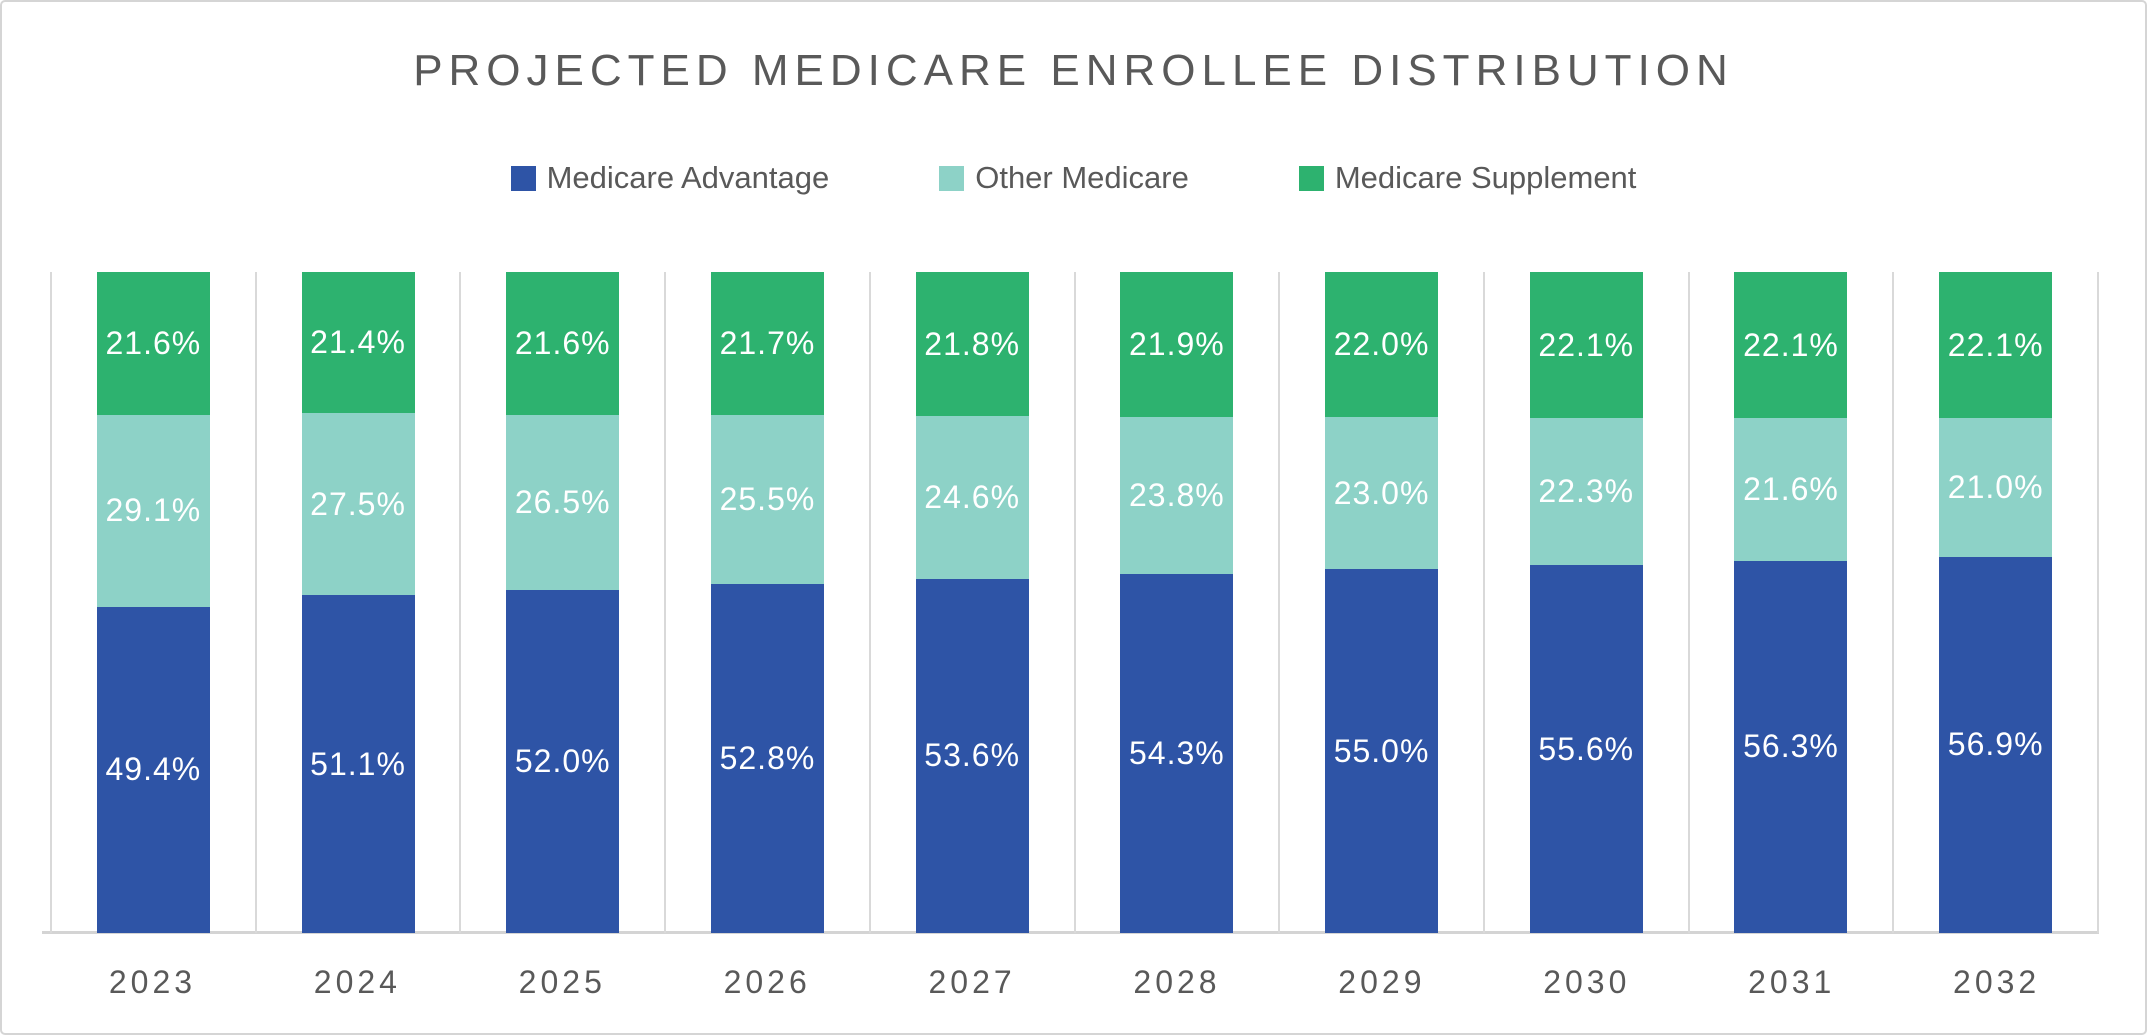  I want to click on stacked-bar-2029: 22.0% 23.0% 55.0%, so click(1382, 602).